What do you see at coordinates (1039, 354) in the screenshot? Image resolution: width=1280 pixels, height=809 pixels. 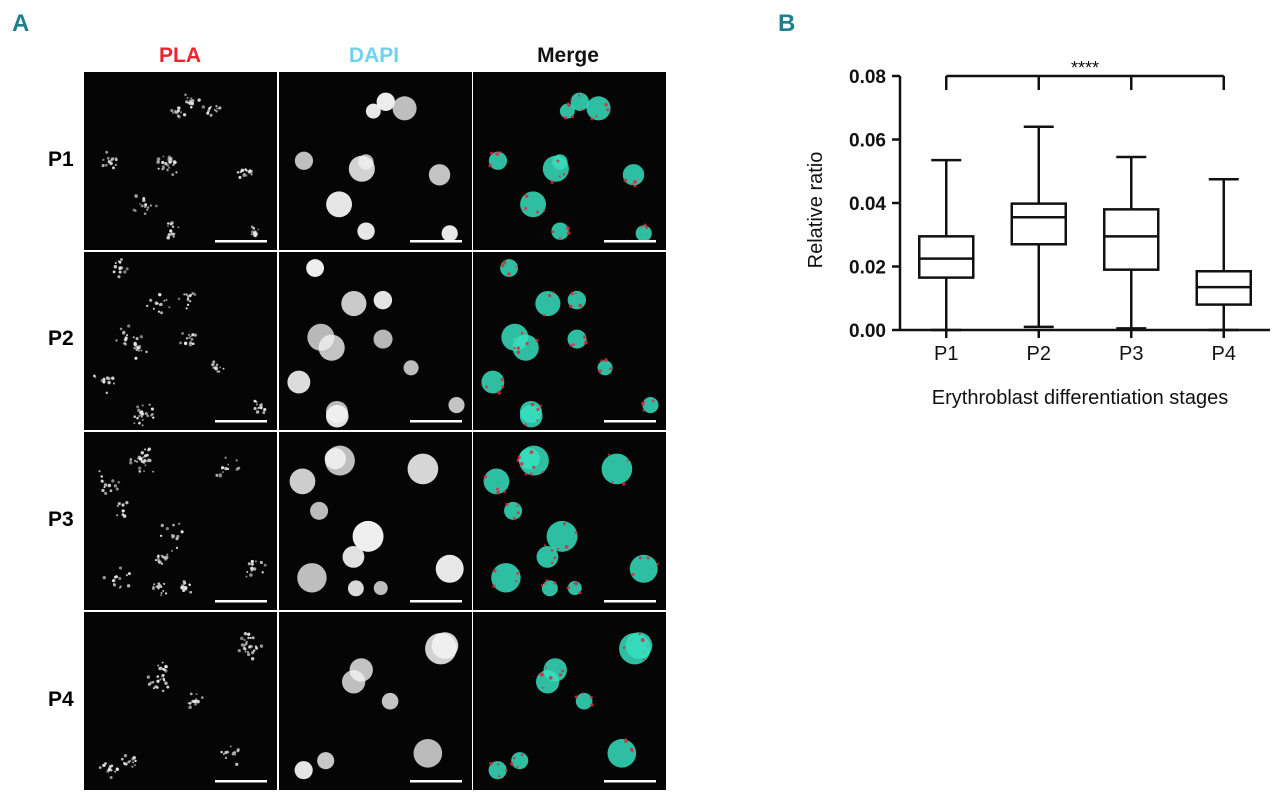 I see `x-tick-label: P2` at bounding box center [1039, 354].